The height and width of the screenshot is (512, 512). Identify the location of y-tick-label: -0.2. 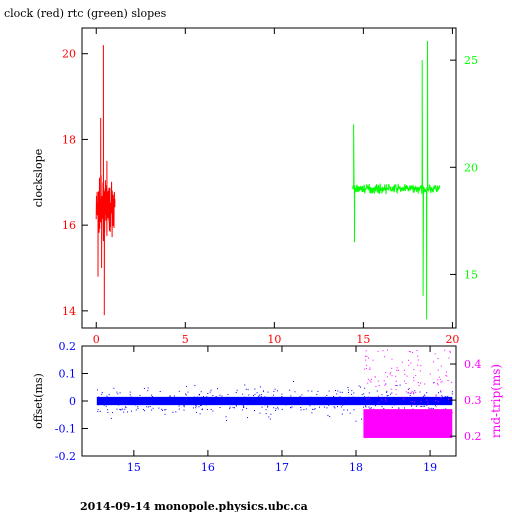
(65, 456).